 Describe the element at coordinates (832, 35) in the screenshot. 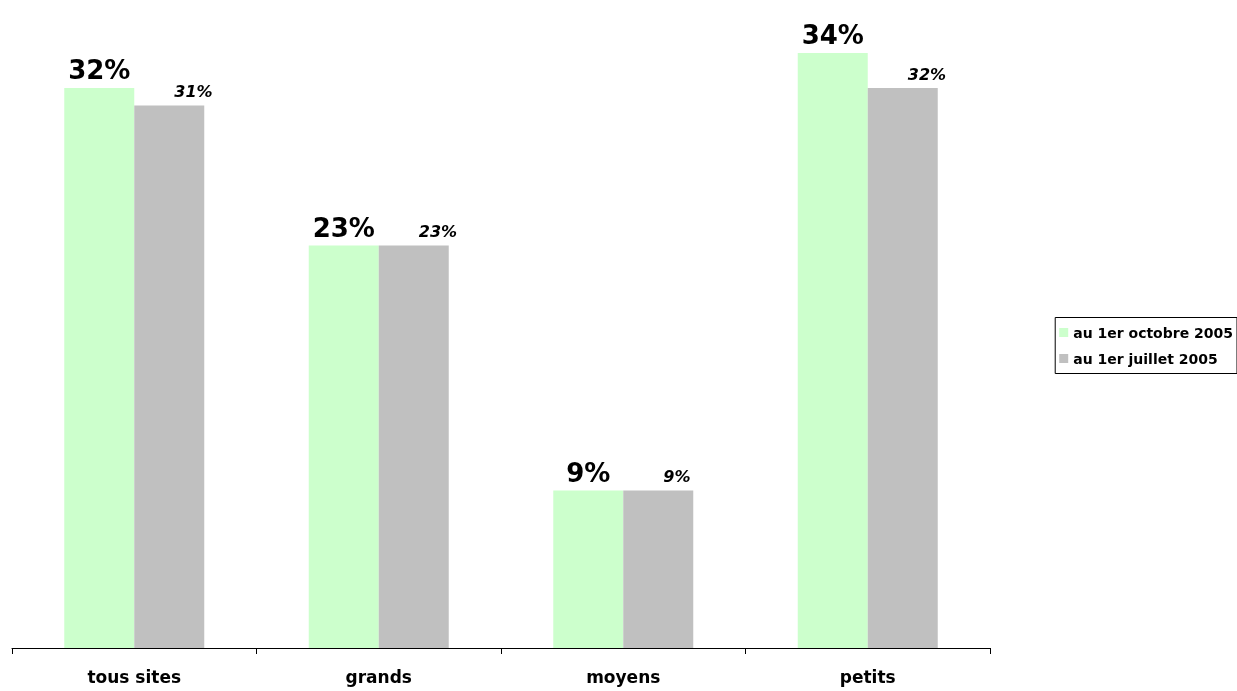

I see `data-label: 34%` at that location.